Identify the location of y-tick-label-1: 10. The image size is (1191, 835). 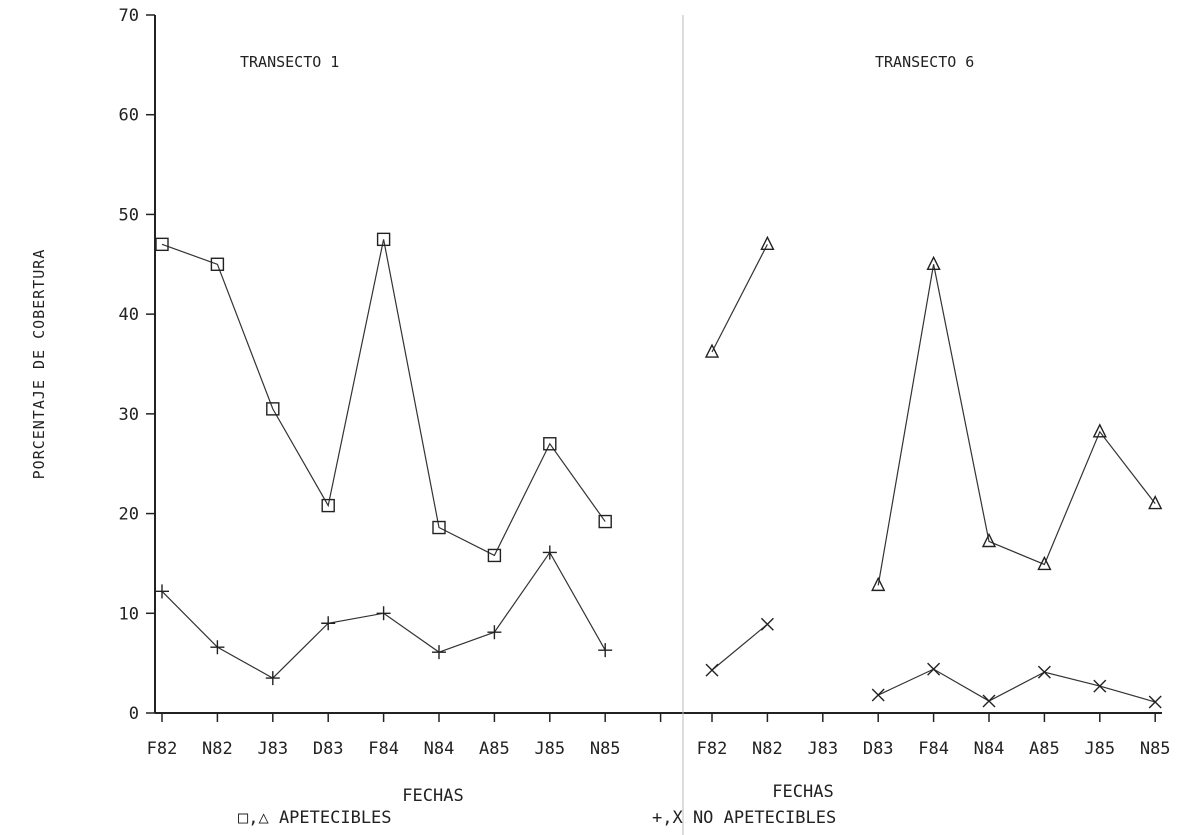
(129, 614).